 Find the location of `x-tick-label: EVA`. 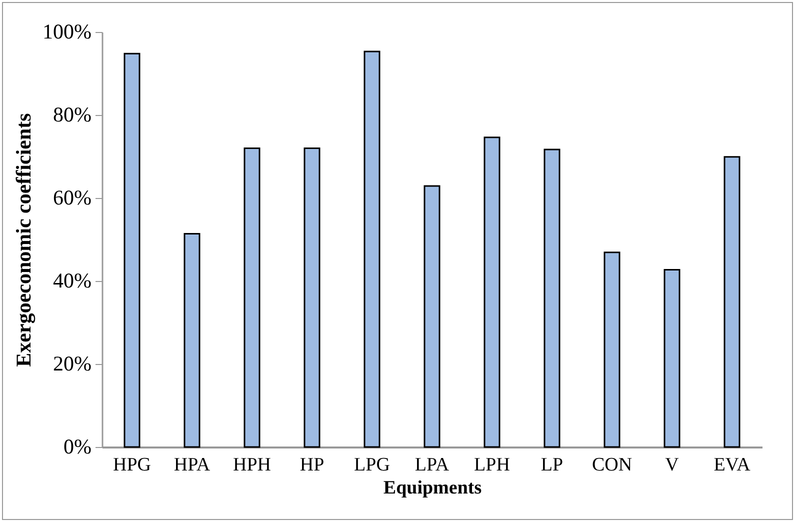

x-tick-label: EVA is located at coordinates (732, 465).